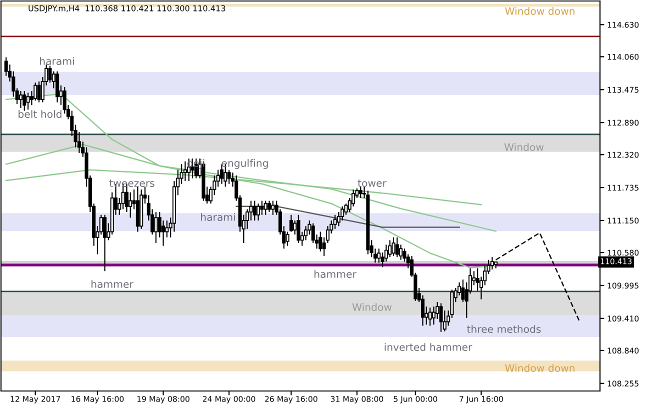 This screenshot has height=407, width=646. Describe the element at coordinates (195, 164) in the screenshot. I see `annotation: doji` at that location.